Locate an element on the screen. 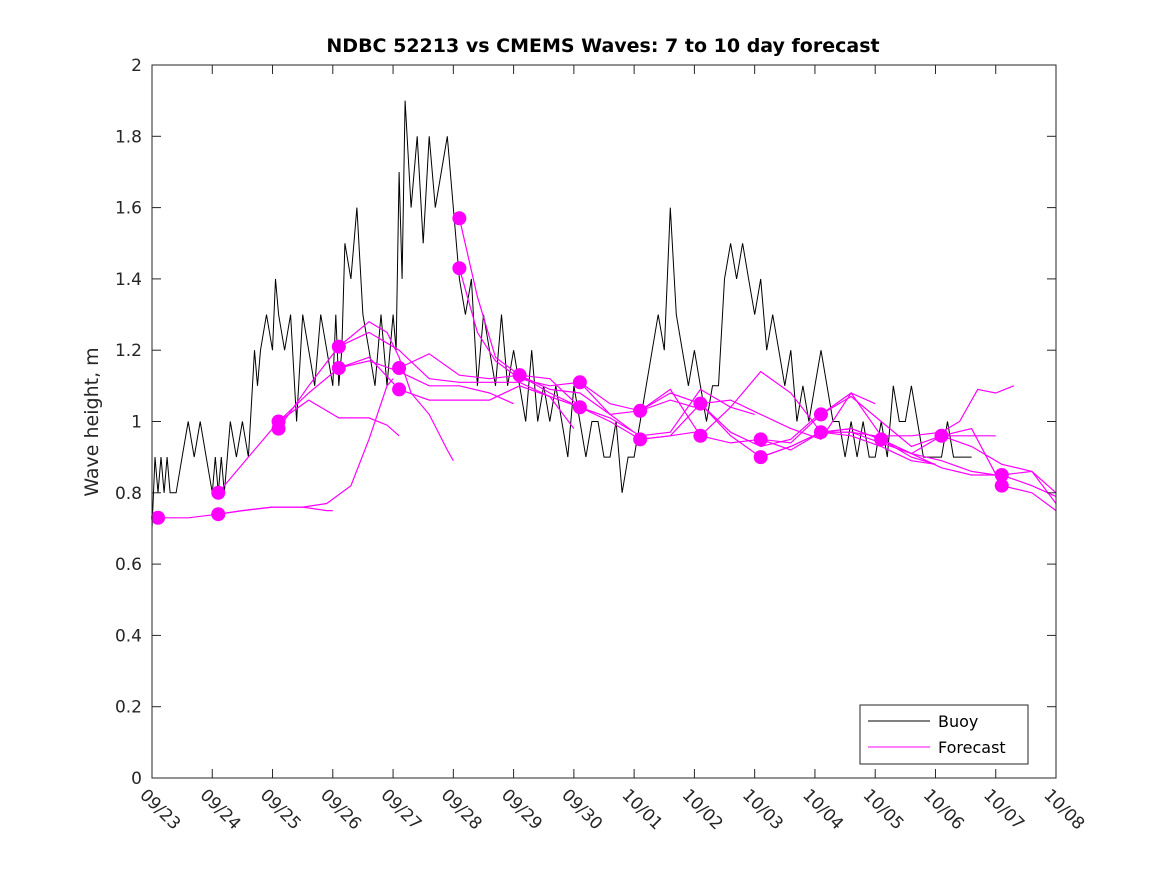 Image resolution: width=1167 pixels, height=875 pixels. y-tick-label: 0.2 is located at coordinates (128, 708).